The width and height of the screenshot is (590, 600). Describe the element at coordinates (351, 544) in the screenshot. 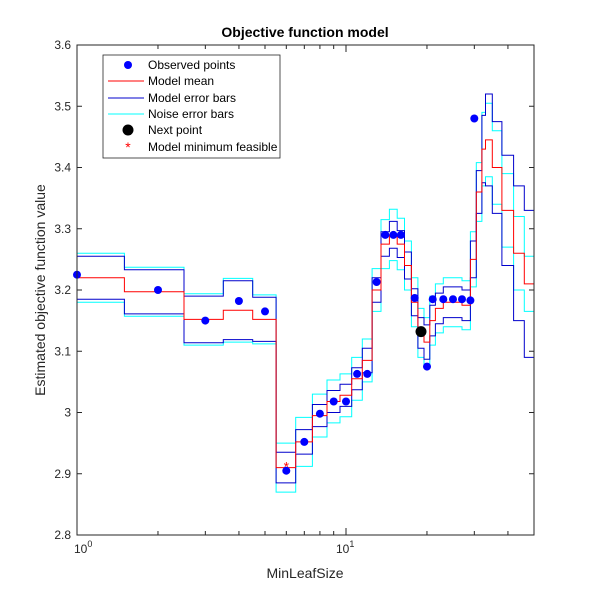

I see `x-tick-exp-1: 1` at that location.